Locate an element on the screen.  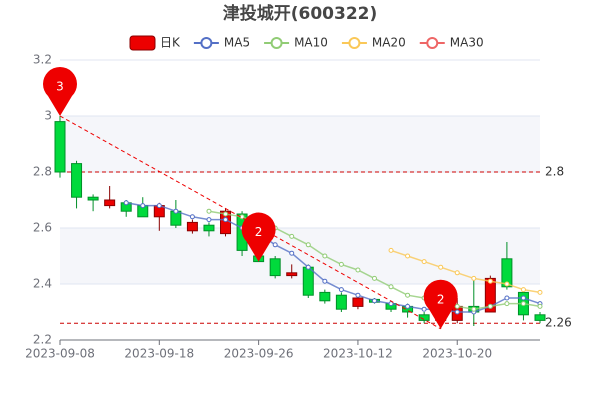
mark-line-label: 2.8 is located at coordinates (554, 172).